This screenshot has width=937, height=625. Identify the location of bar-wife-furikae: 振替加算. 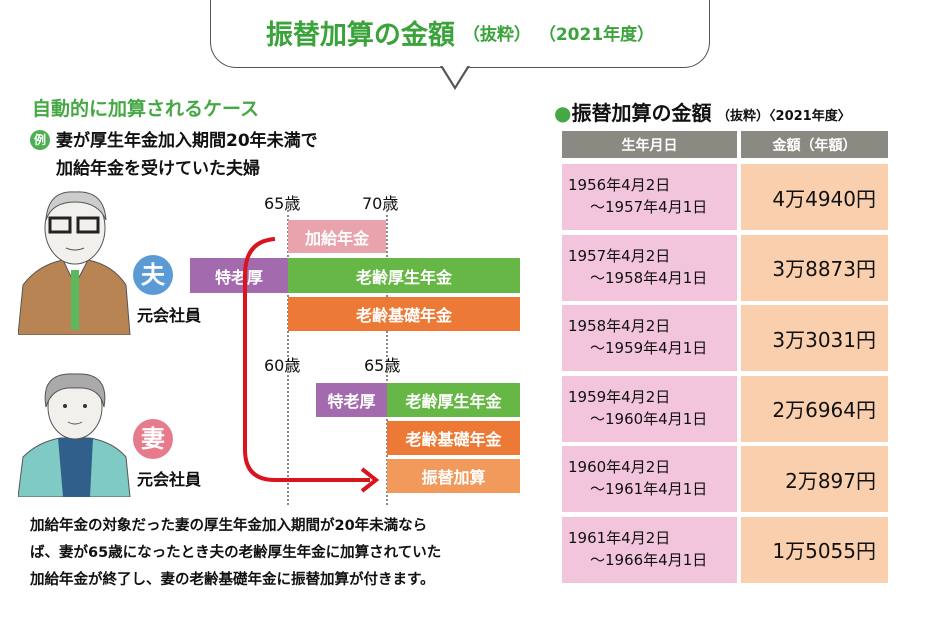
(453, 476).